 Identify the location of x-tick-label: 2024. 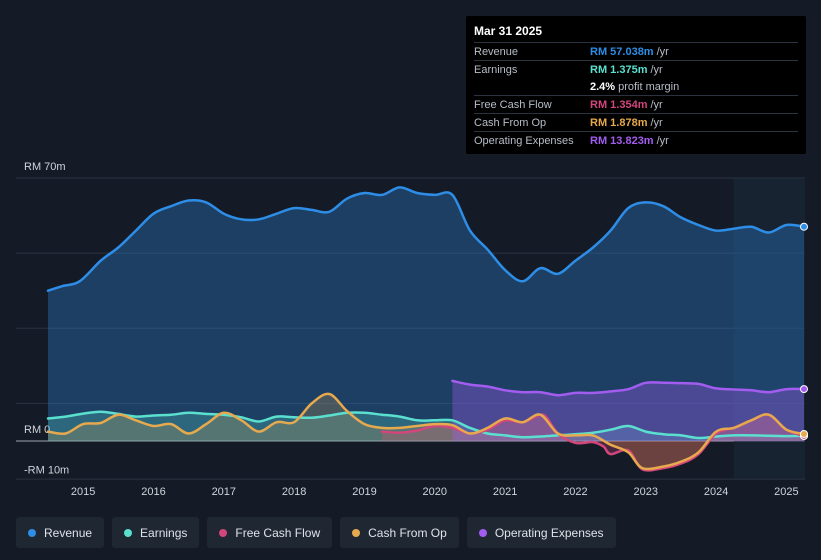
(716, 492).